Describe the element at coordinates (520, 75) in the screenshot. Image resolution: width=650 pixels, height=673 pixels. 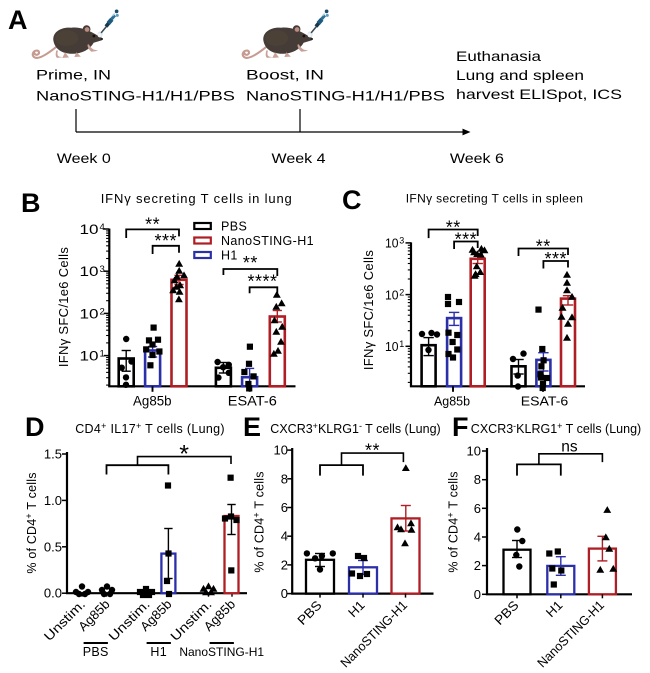
I see `svg-text: Lung and spleen` at that location.